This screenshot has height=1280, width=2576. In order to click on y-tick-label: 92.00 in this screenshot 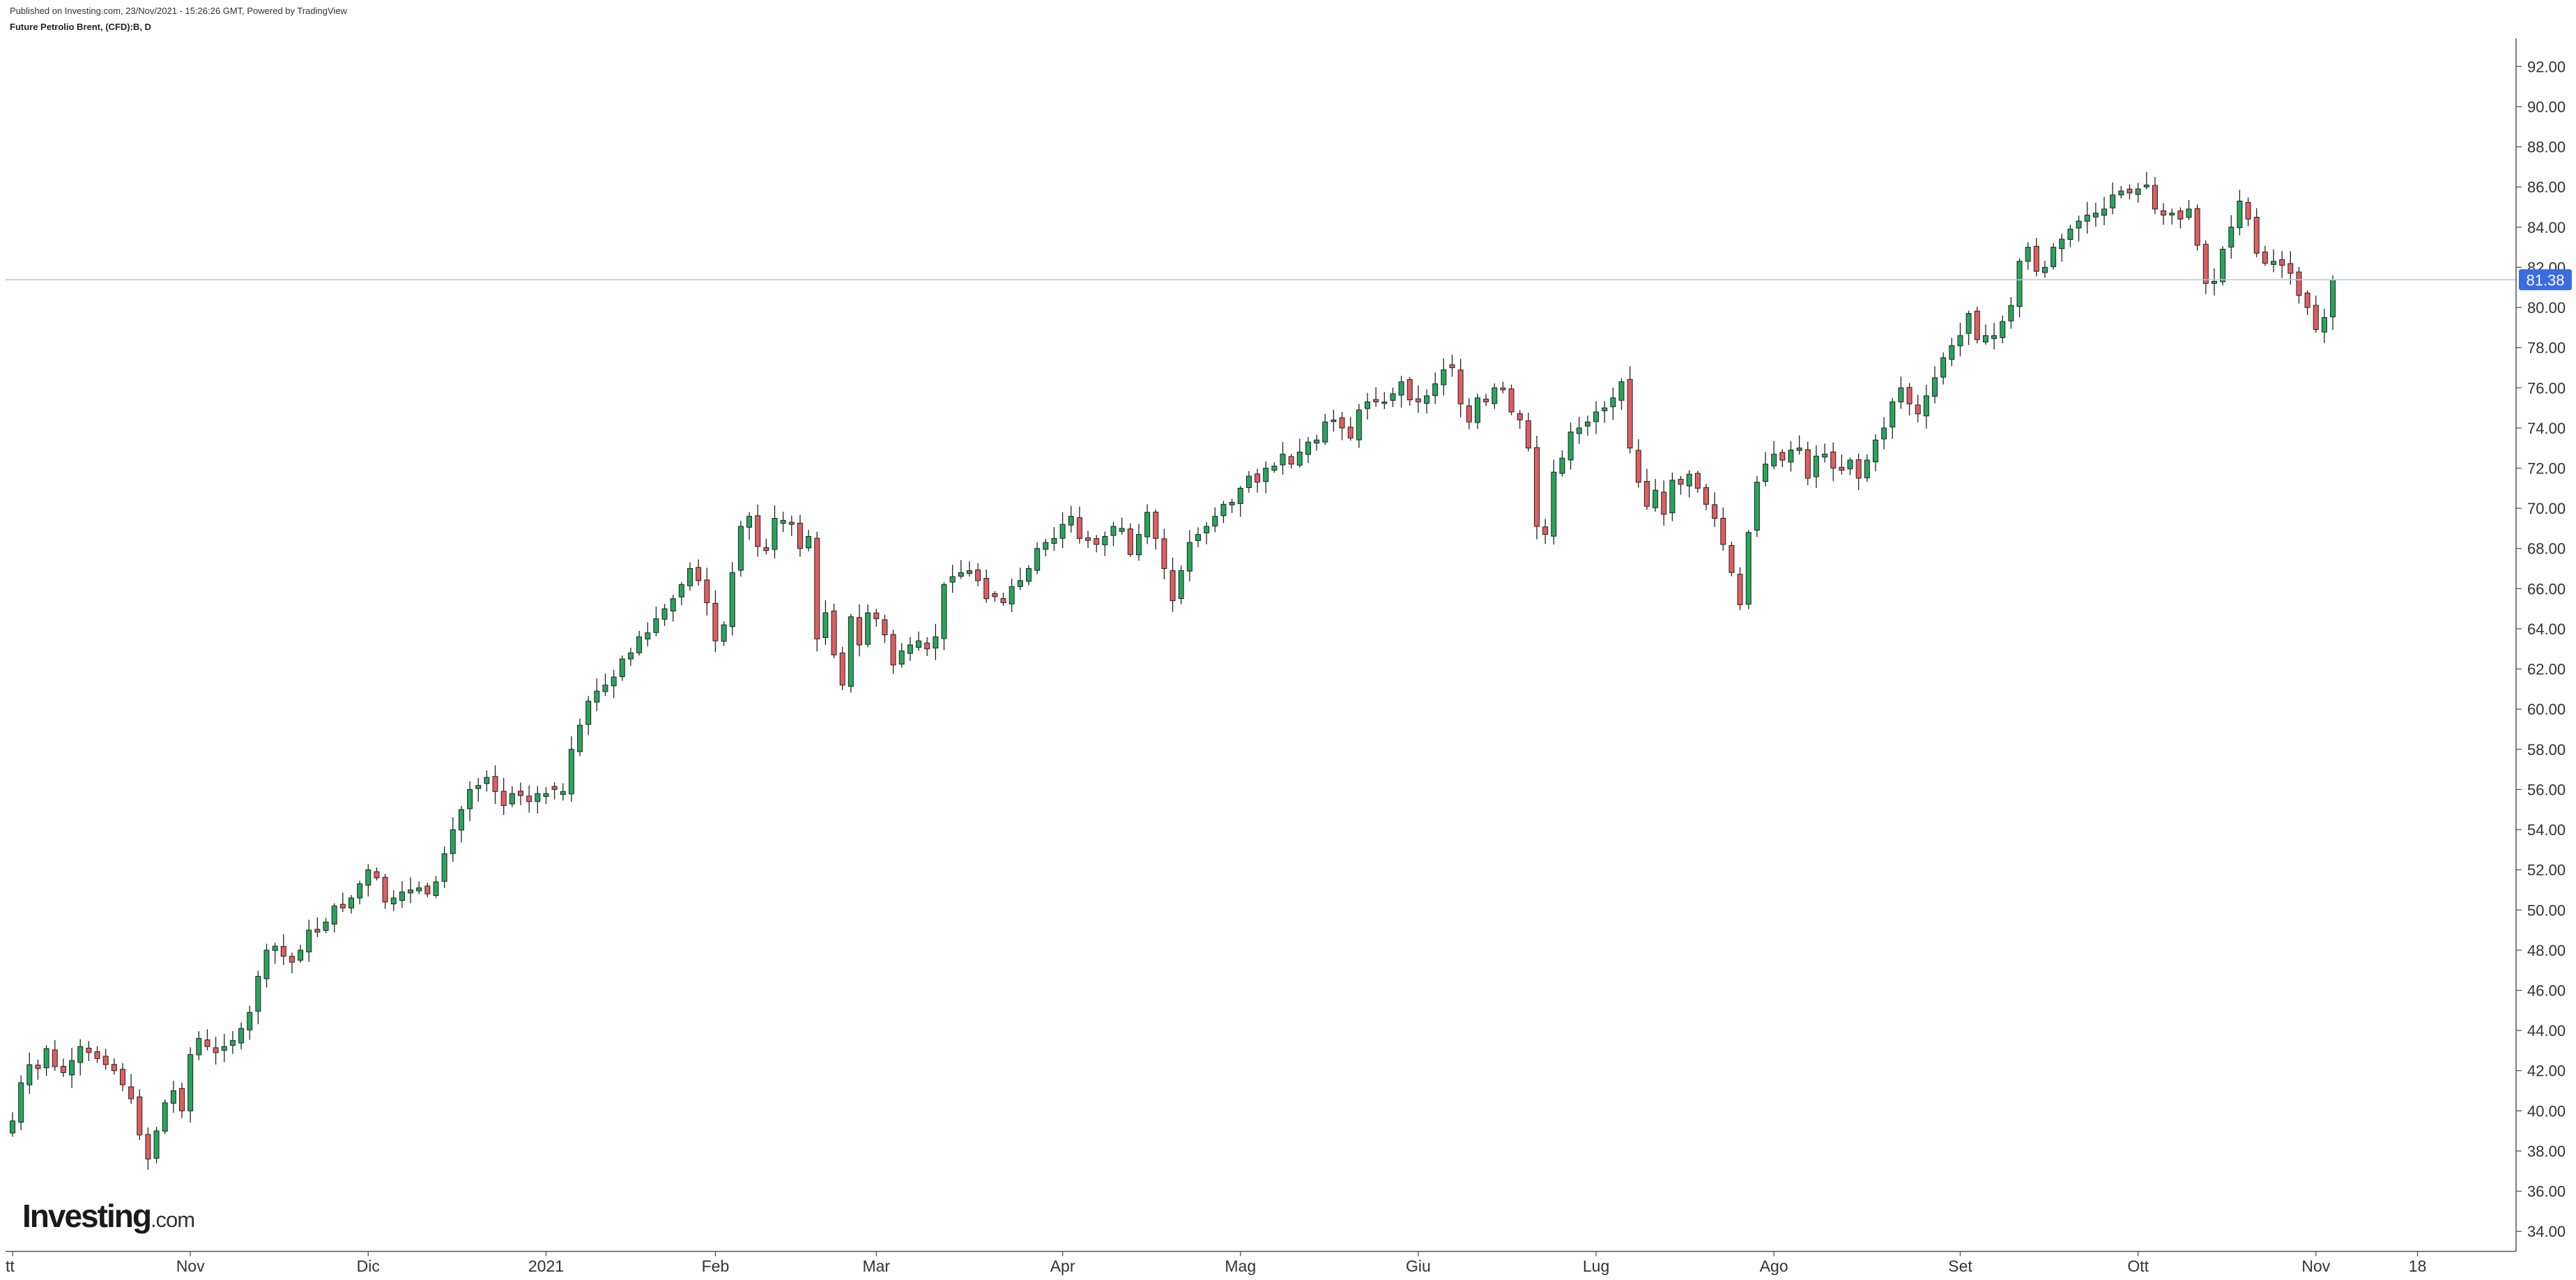, I will do `click(2546, 66)`.